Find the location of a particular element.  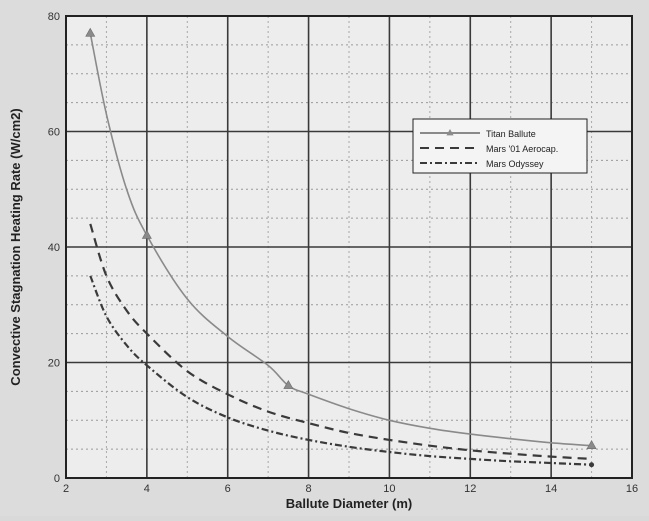

y-tick-label: 0 is located at coordinates (57, 479).